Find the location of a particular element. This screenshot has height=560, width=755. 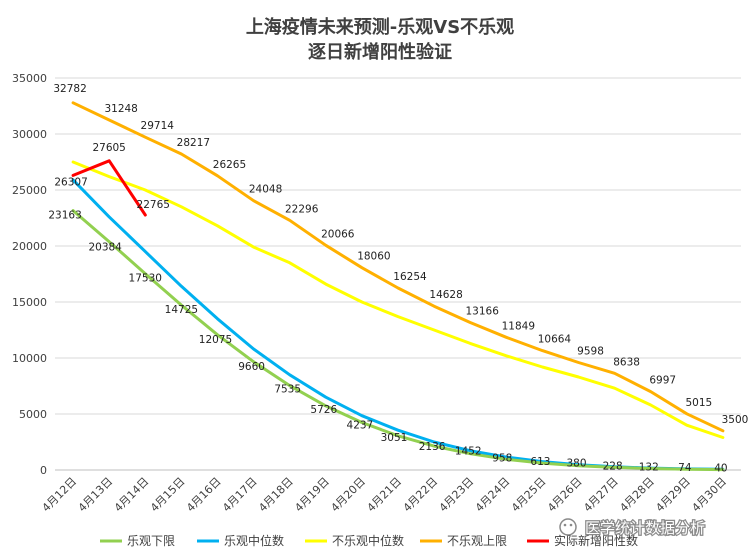

x-tick-label: 4月25日 is located at coordinates (529, 495).